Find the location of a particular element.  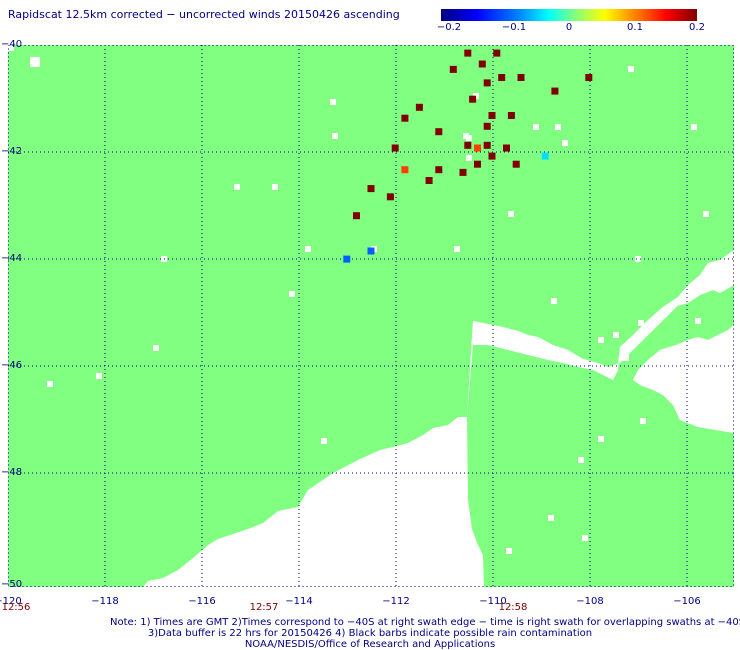

lon-label: −114 is located at coordinates (299, 601).